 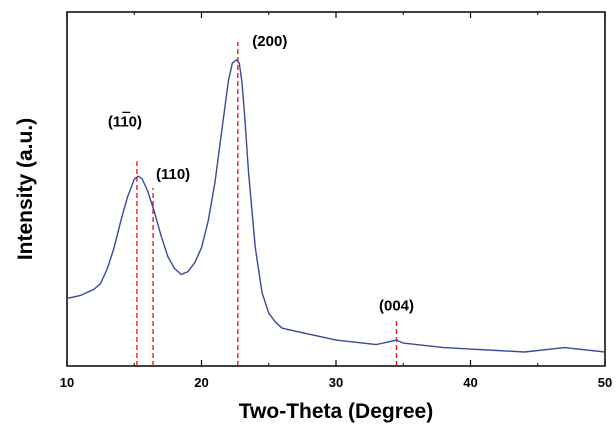 I want to click on peak-label: (004), so click(x=396, y=305).